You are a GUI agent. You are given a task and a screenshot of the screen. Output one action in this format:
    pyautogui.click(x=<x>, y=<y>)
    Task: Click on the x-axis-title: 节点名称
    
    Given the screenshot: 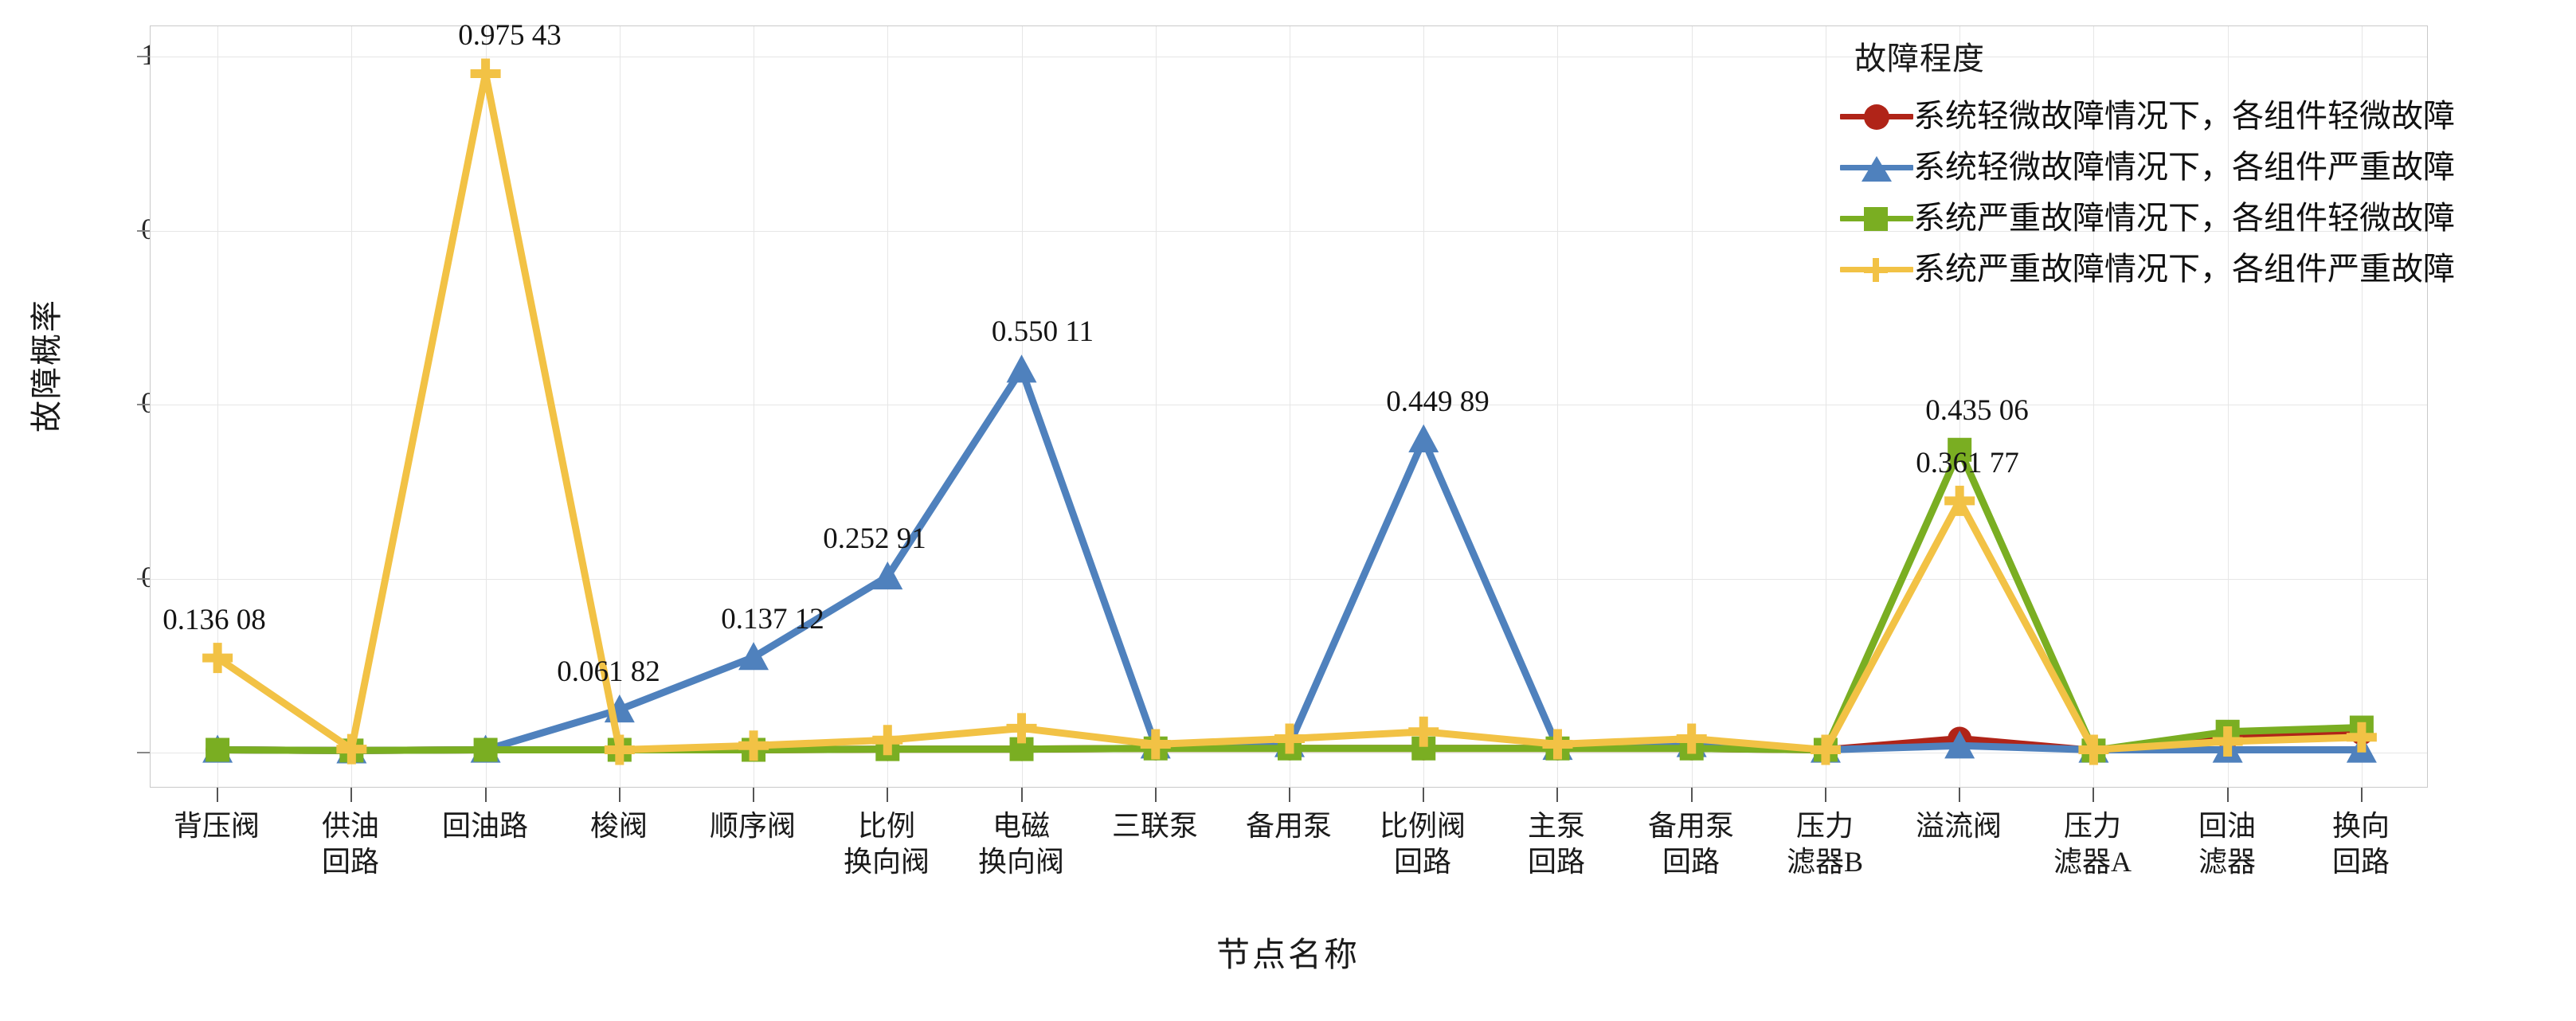 What is the action you would take?
    pyautogui.click(x=1288, y=955)
    